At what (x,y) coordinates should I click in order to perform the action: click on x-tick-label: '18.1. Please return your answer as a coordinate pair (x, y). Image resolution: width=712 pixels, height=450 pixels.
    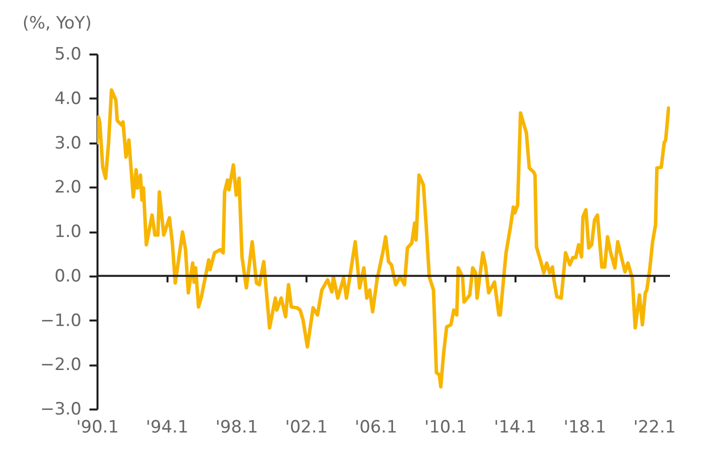
    Looking at the image, I should click on (585, 428).